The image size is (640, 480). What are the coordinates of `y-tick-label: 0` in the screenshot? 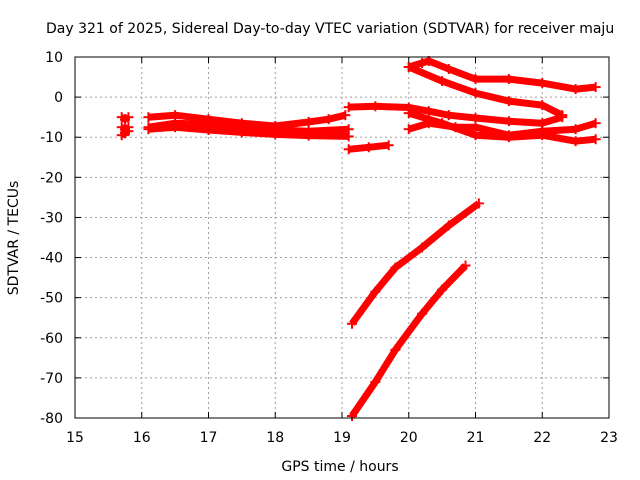 It's located at (58, 98).